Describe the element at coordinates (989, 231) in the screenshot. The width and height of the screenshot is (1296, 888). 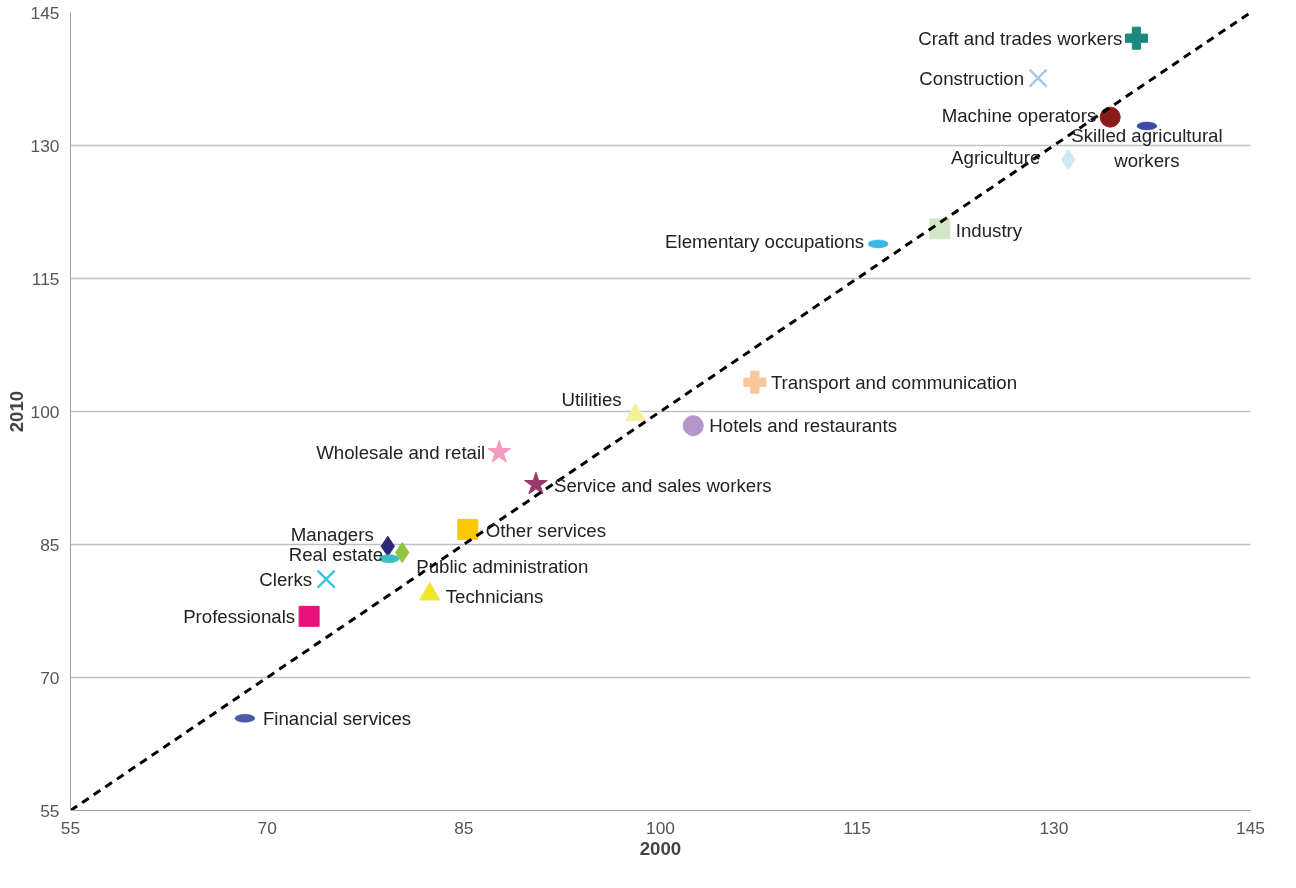
I see `series-label: Industry` at that location.